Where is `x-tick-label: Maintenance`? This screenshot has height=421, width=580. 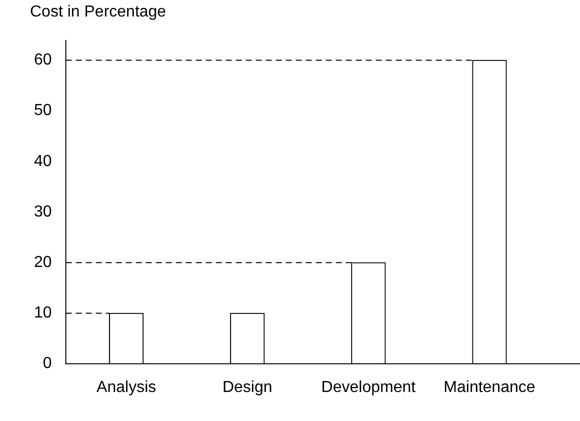 x-tick-label: Maintenance is located at coordinates (490, 387).